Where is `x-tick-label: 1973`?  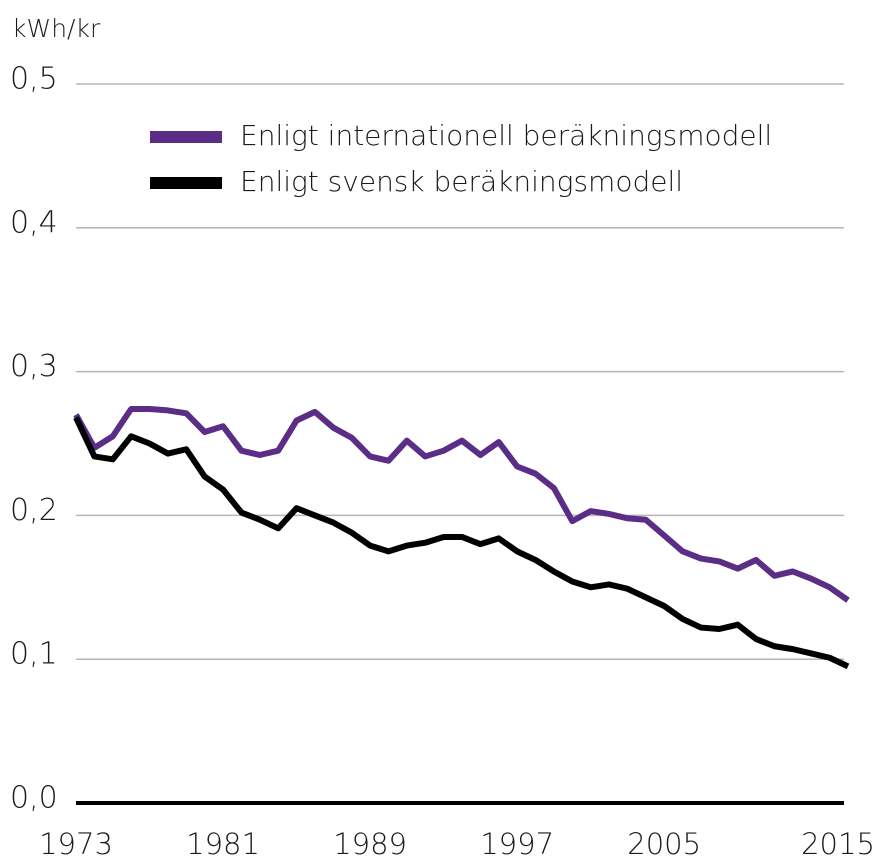
x-tick-label: 1973 is located at coordinates (76, 844).